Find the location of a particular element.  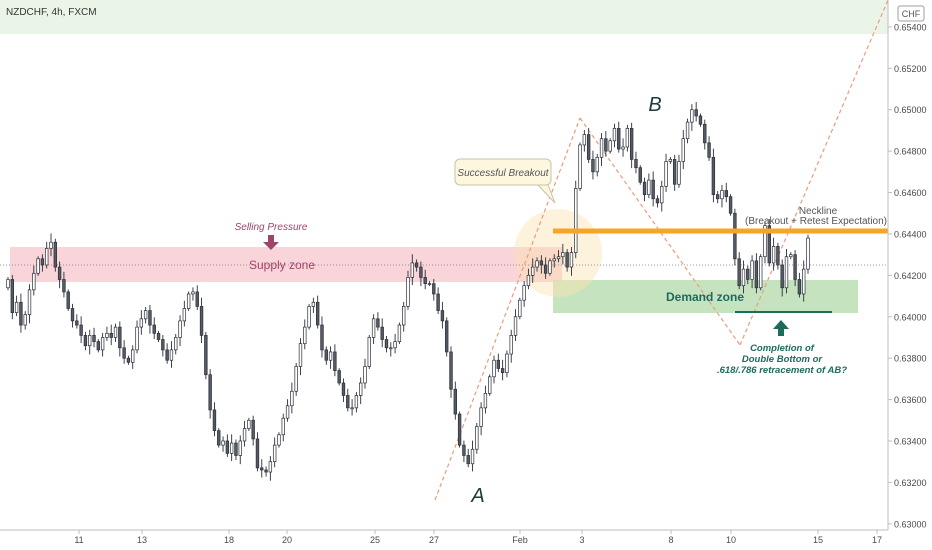

y-tick-label: 0.65000 is located at coordinates (910, 110).